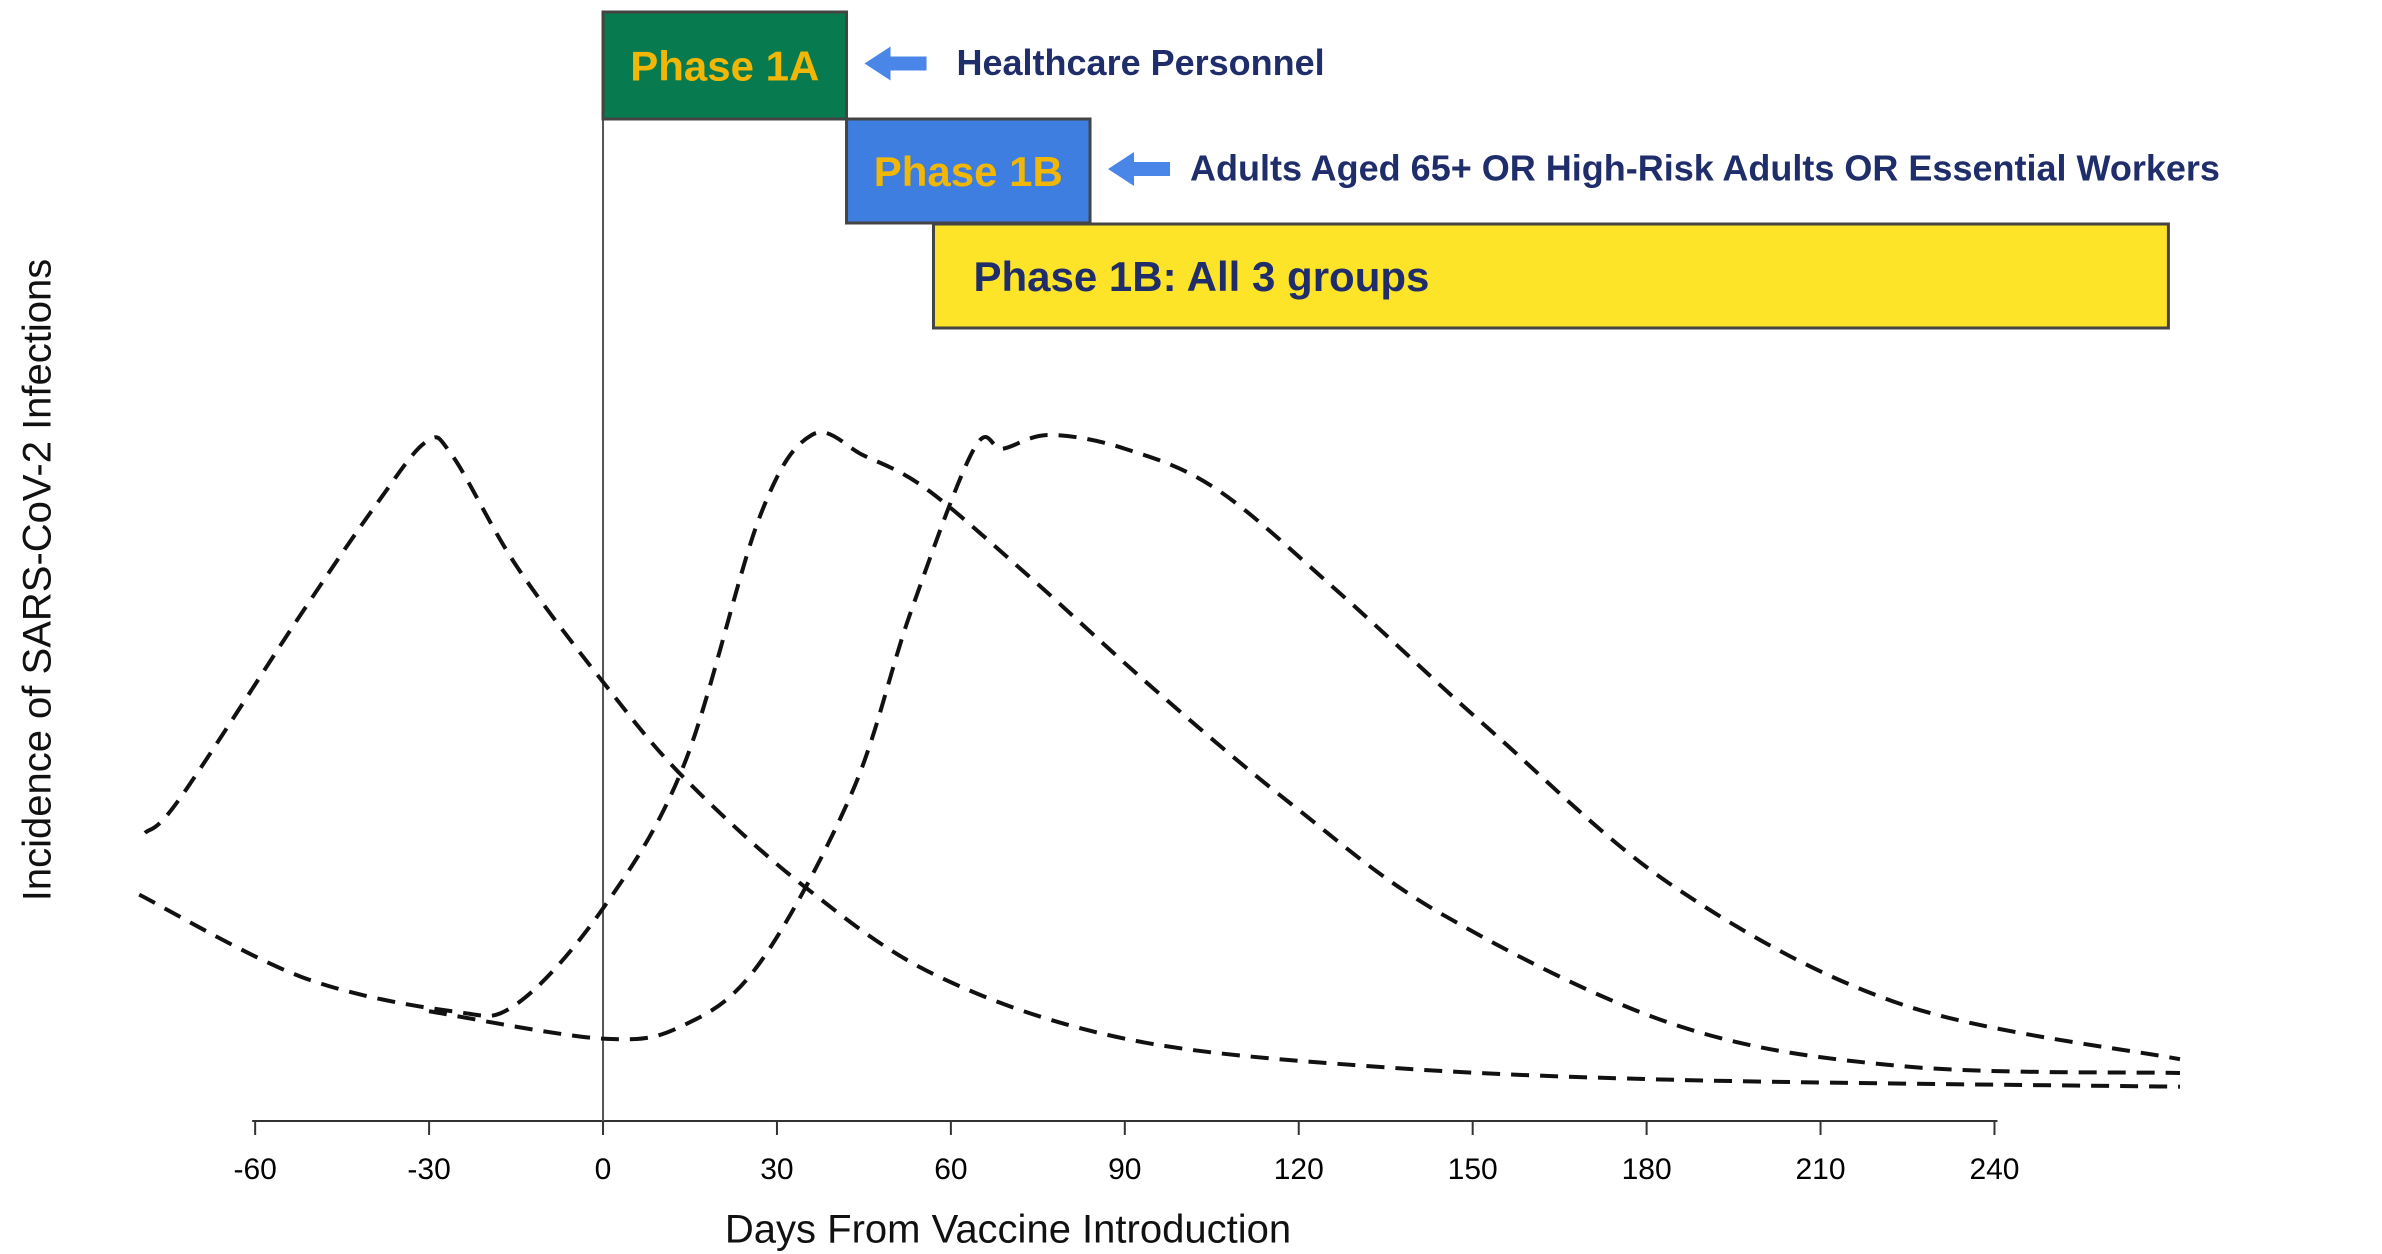 This screenshot has height=1254, width=2382. I want to click on y-axis-title: Incidence of SARS-CoV-2 Infections, so click(38, 580).